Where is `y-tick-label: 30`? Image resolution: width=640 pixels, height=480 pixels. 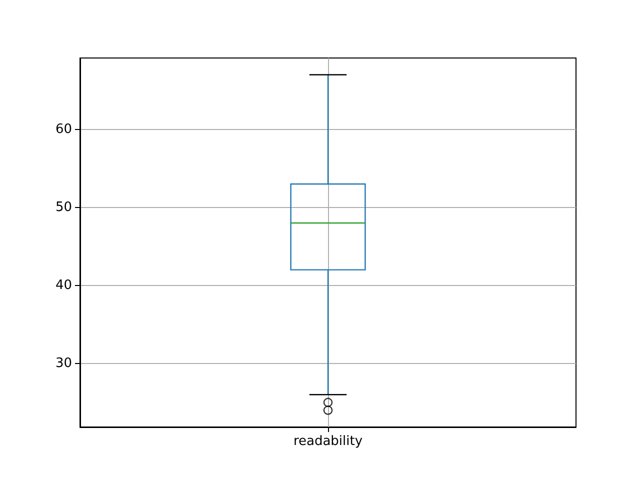
y-tick-label: 30 is located at coordinates (63, 363).